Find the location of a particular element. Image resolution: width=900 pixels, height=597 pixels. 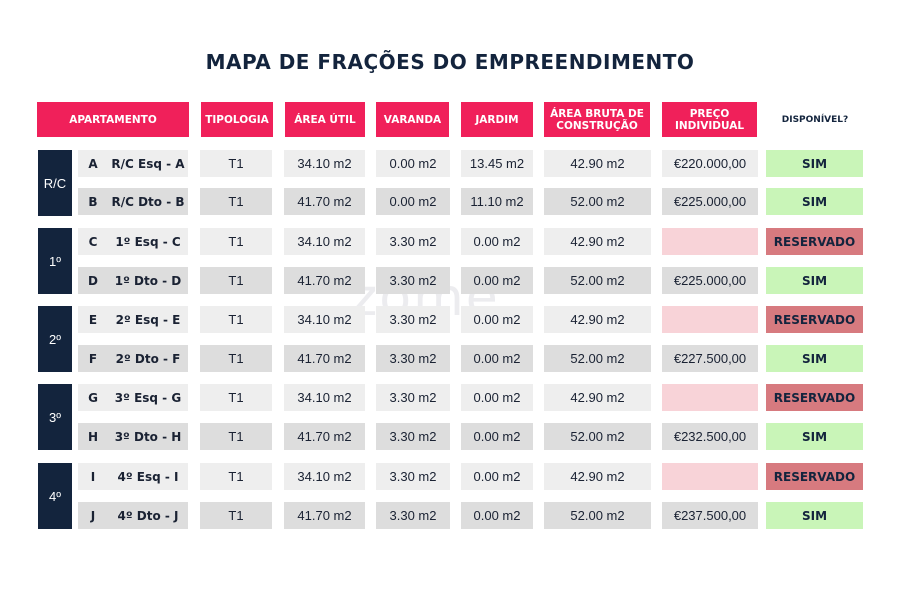

unit-letter: J is located at coordinates (93, 515).